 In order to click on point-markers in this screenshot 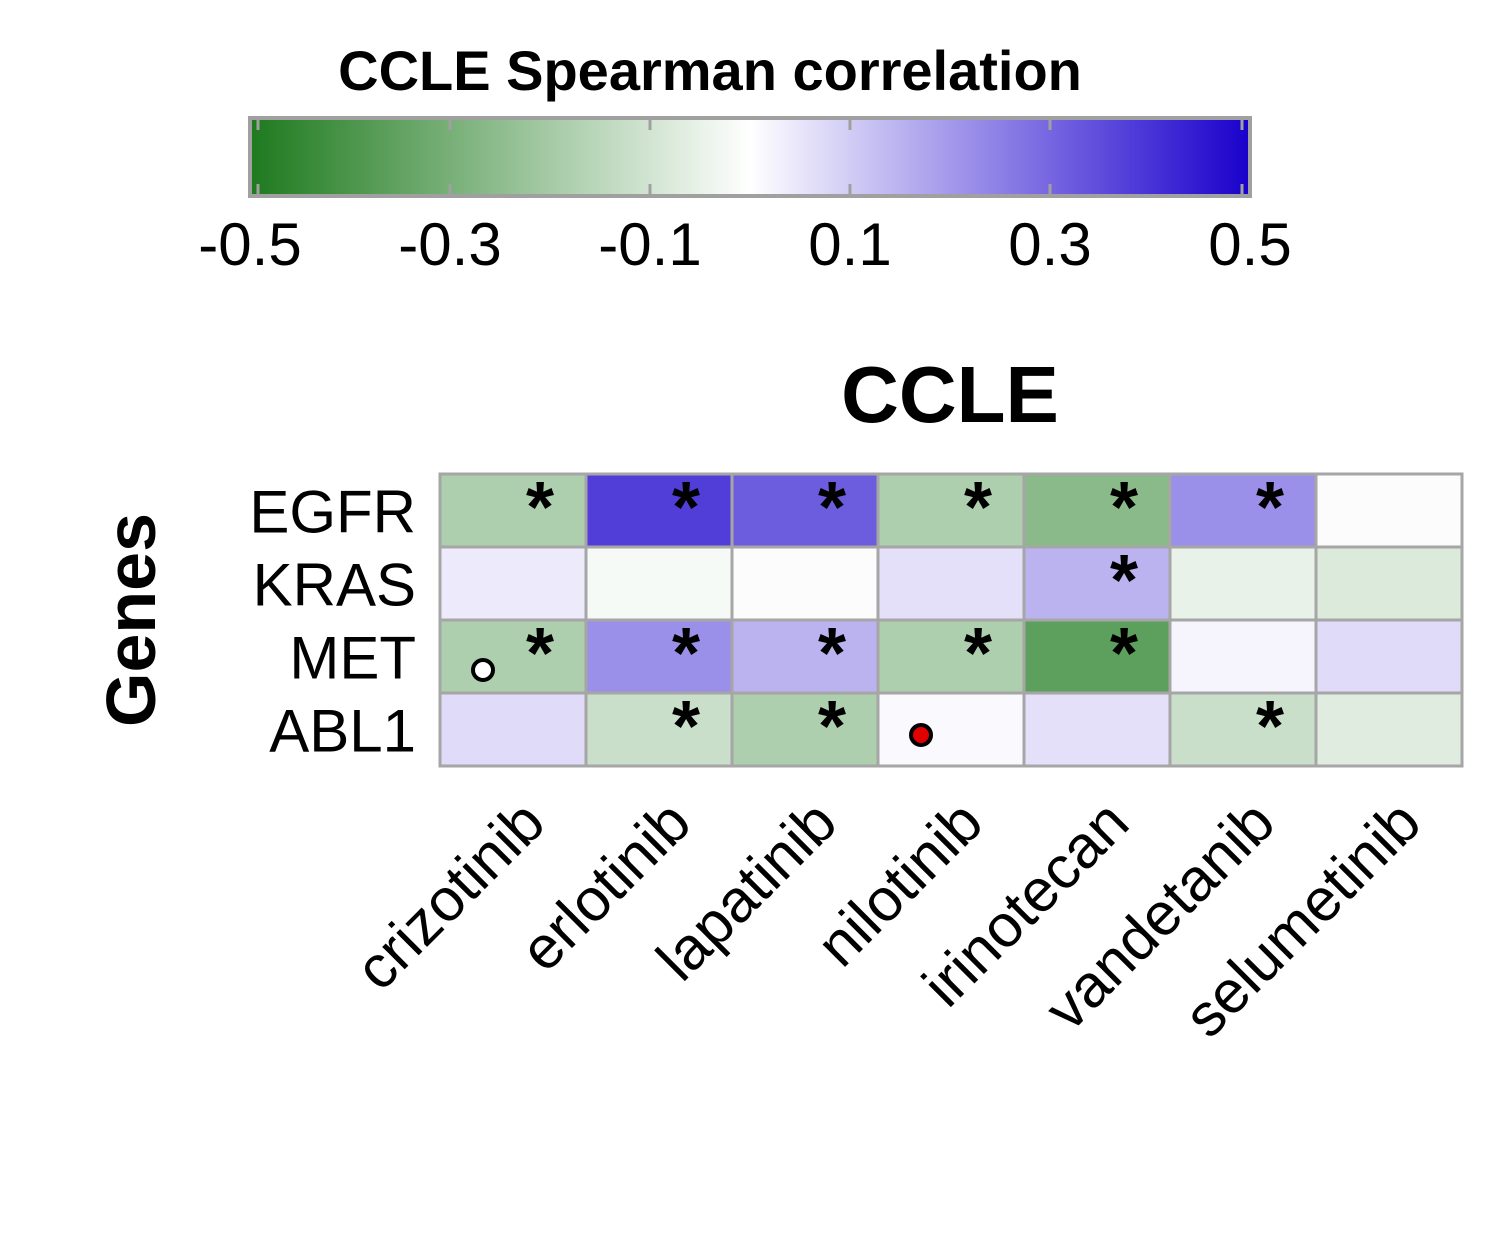, I will do `click(702, 702)`.